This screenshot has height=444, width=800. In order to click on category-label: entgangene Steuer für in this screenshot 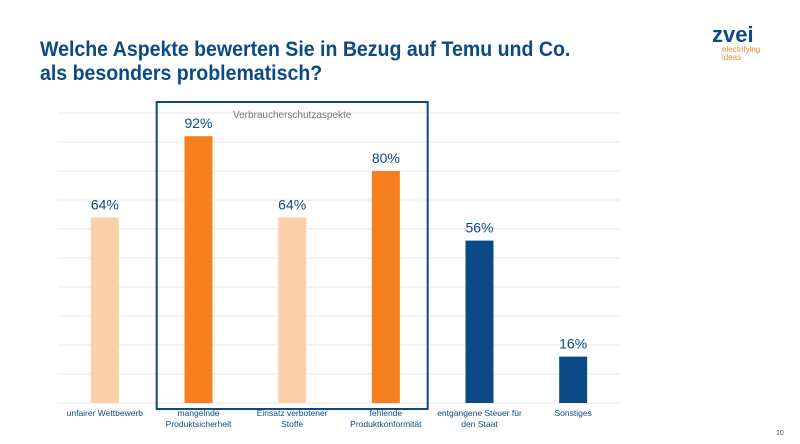, I will do `click(479, 413)`.